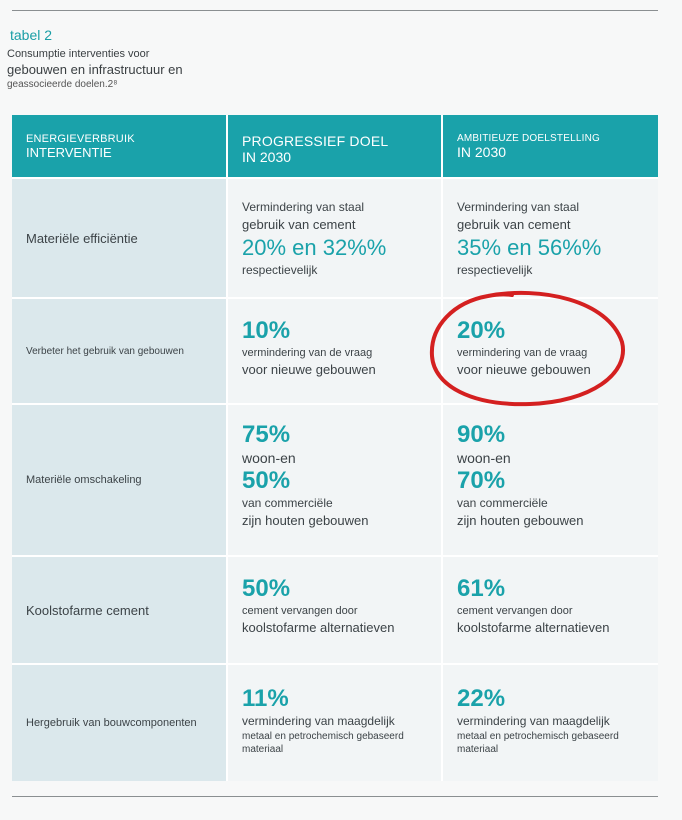 This screenshot has height=820, width=682. I want to click on header-ambitious-line1: AMBITIEUZE DOELSTELLING, so click(528, 138).